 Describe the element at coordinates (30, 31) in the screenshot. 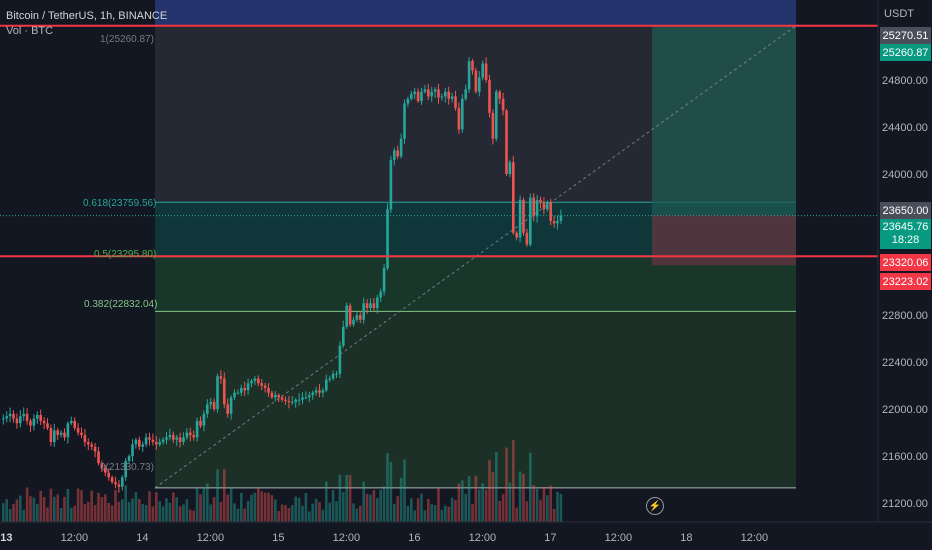

I see `volume-label: Vol · BTC` at that location.